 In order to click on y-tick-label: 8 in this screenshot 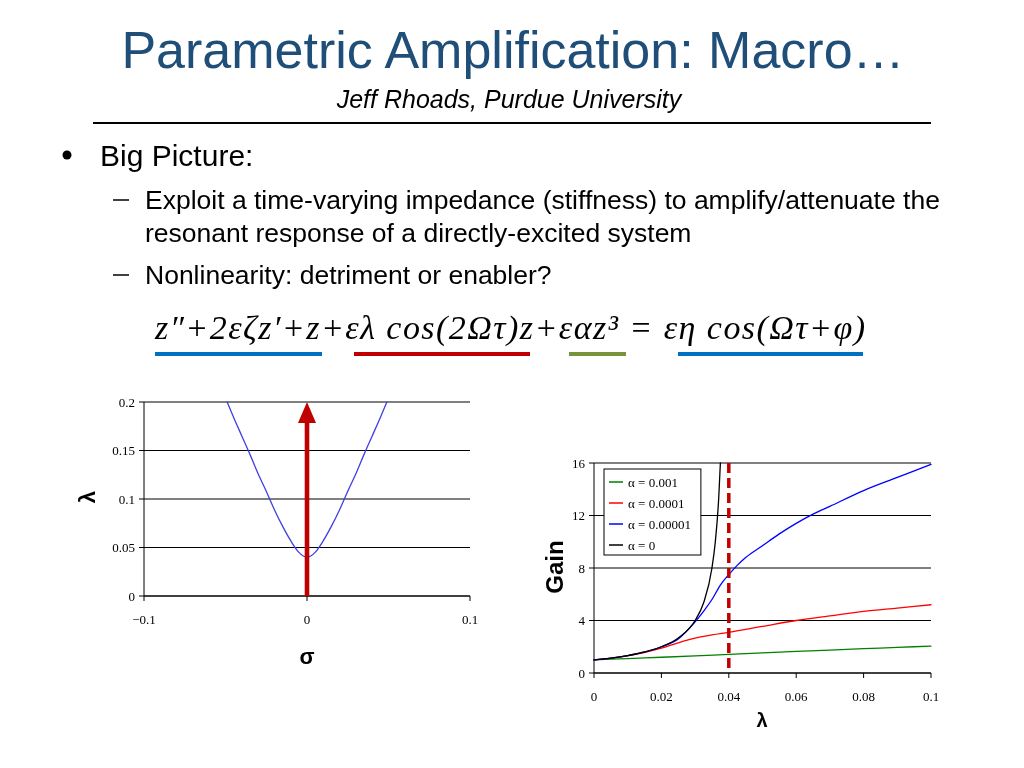, I will do `click(581, 568)`.